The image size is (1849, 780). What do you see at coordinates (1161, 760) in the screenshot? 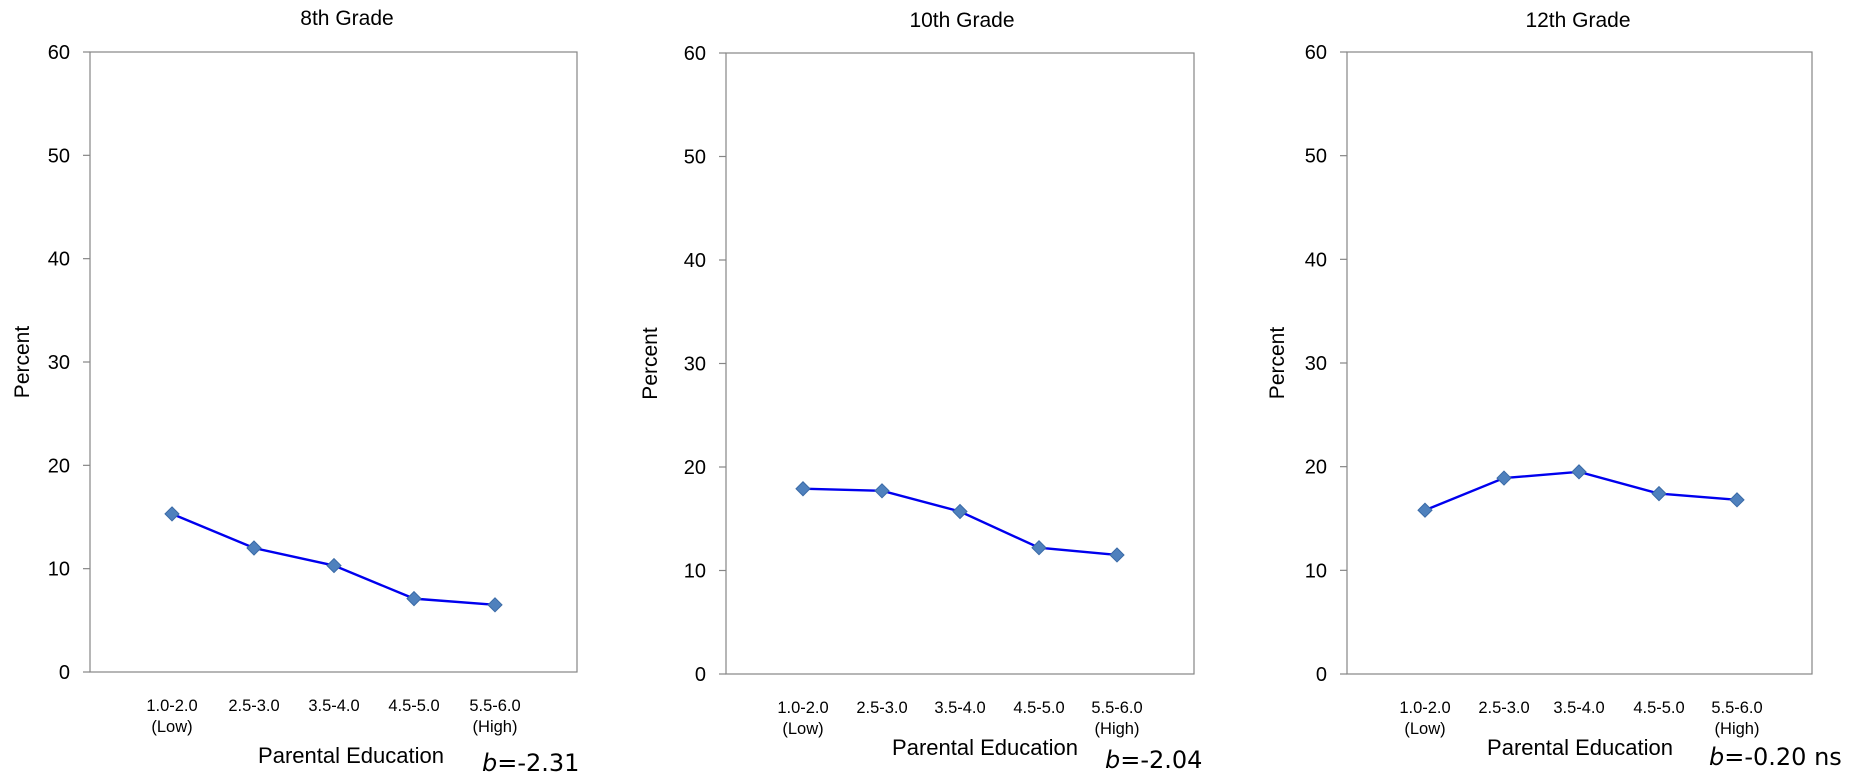
I see `stat-value: =-2.04` at bounding box center [1161, 760].